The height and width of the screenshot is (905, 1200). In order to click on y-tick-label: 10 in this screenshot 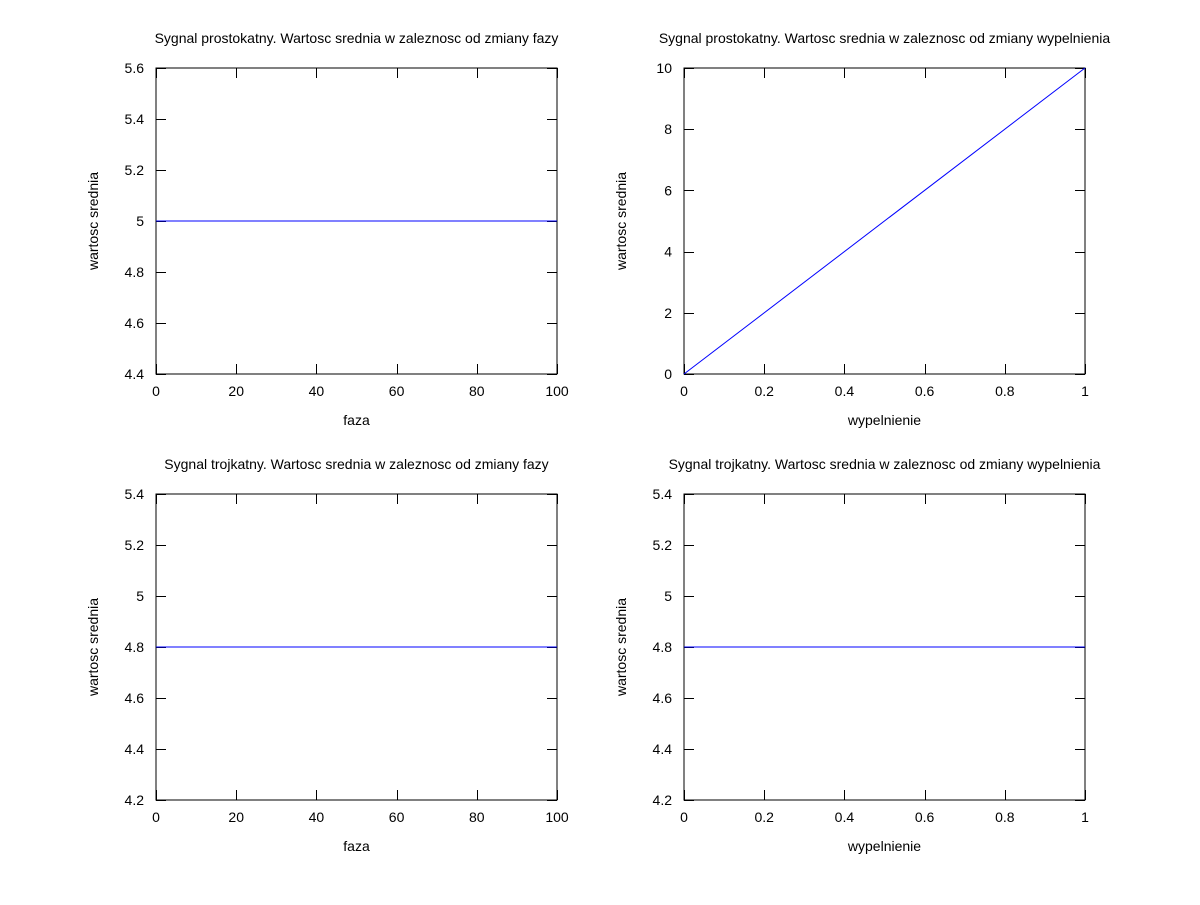, I will do `click(664, 68)`.